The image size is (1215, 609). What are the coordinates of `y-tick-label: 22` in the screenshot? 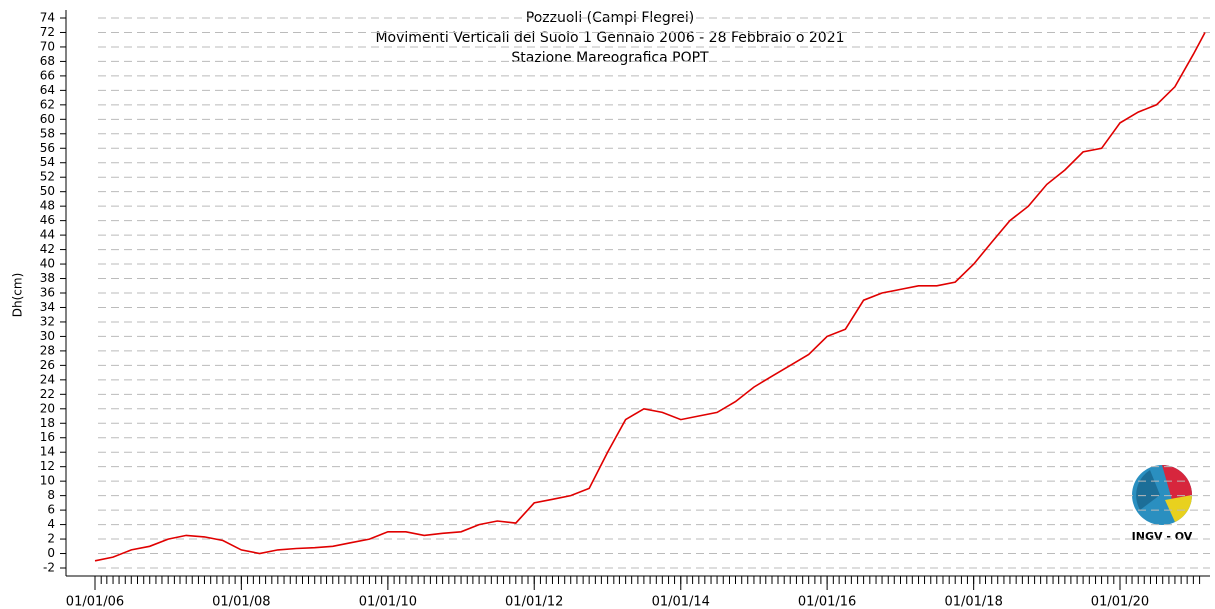 It's located at (47, 394).